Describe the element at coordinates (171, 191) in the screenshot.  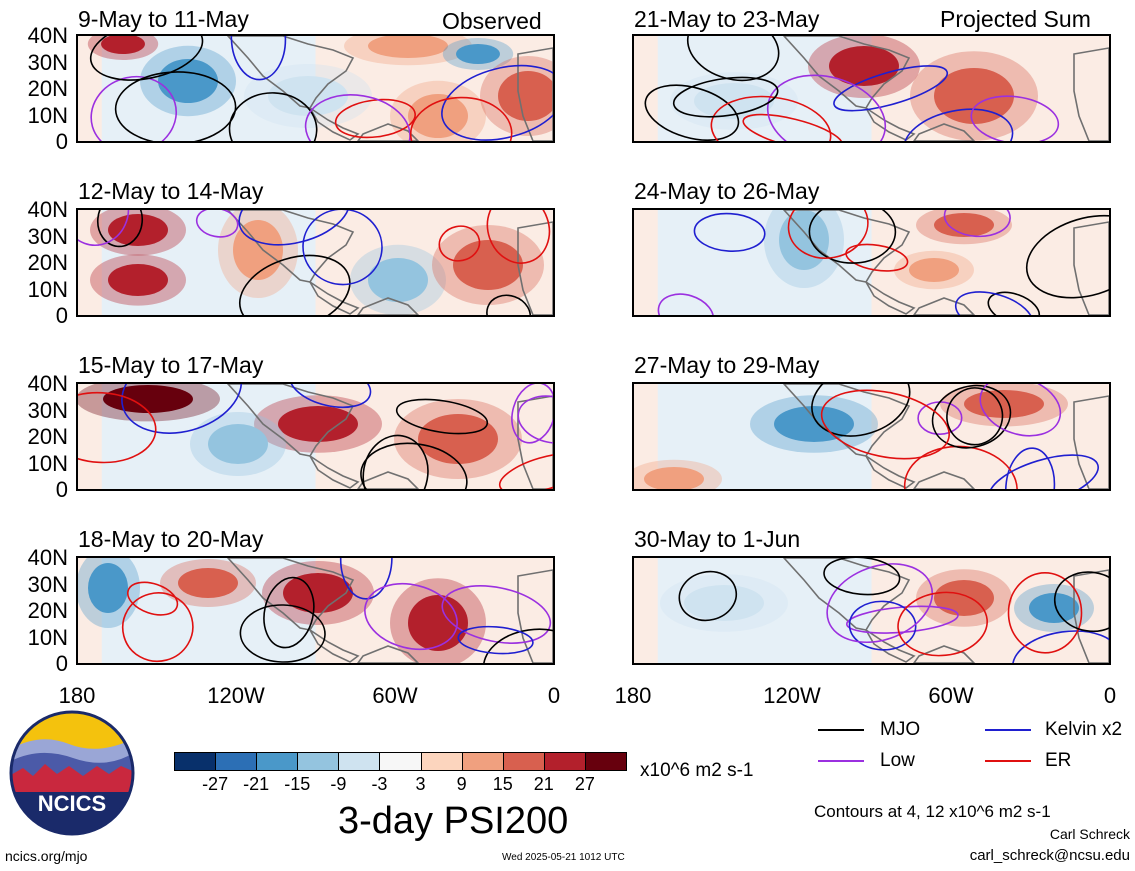
I see `panel-title-2: 12-May to 14-May` at that location.